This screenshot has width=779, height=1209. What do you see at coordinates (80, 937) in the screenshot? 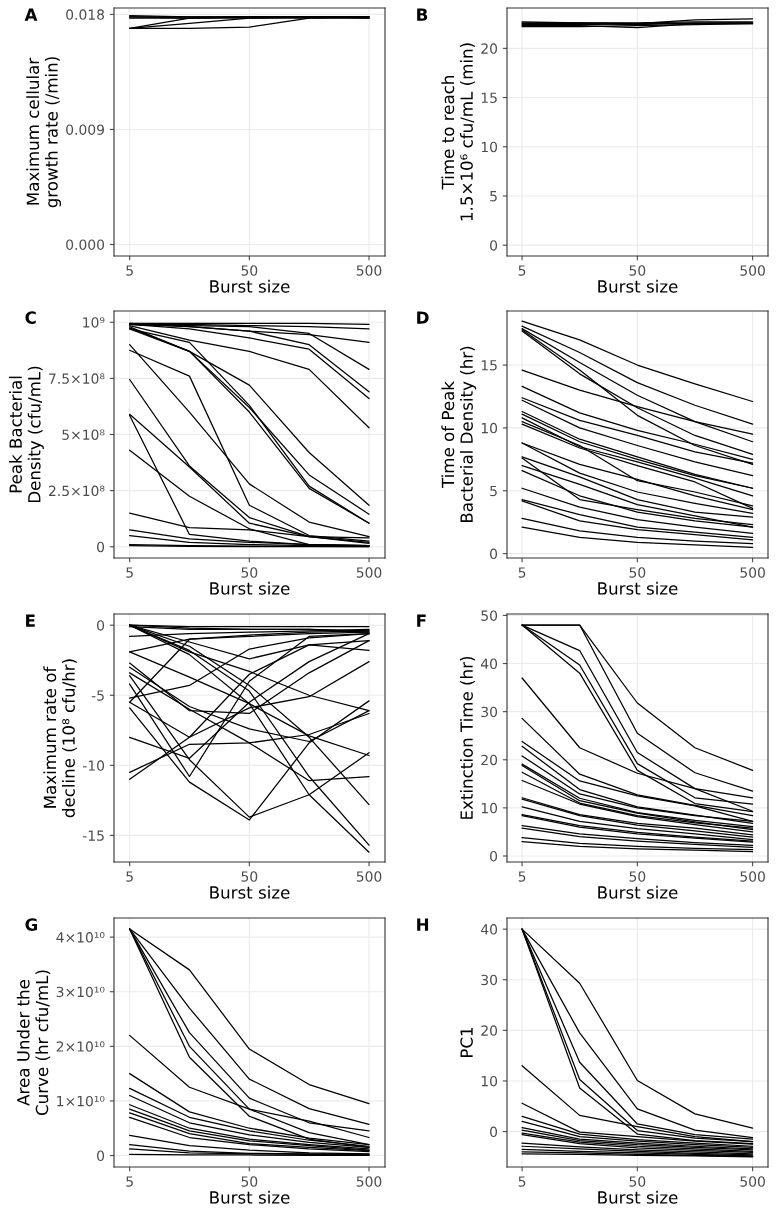
I see `y-tick-label: 4×10¹⁰` at bounding box center [80, 937].